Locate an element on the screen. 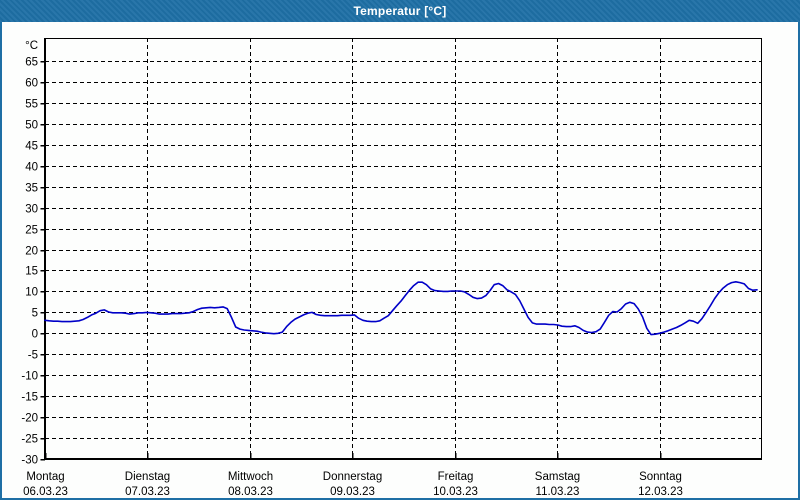 The image size is (800, 500). x-date-label: 09.03.23 is located at coordinates (352, 492).